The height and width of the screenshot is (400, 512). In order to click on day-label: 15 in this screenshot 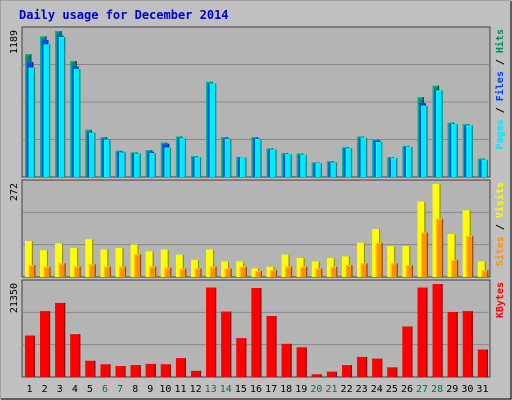, I will do `click(241, 389)`.